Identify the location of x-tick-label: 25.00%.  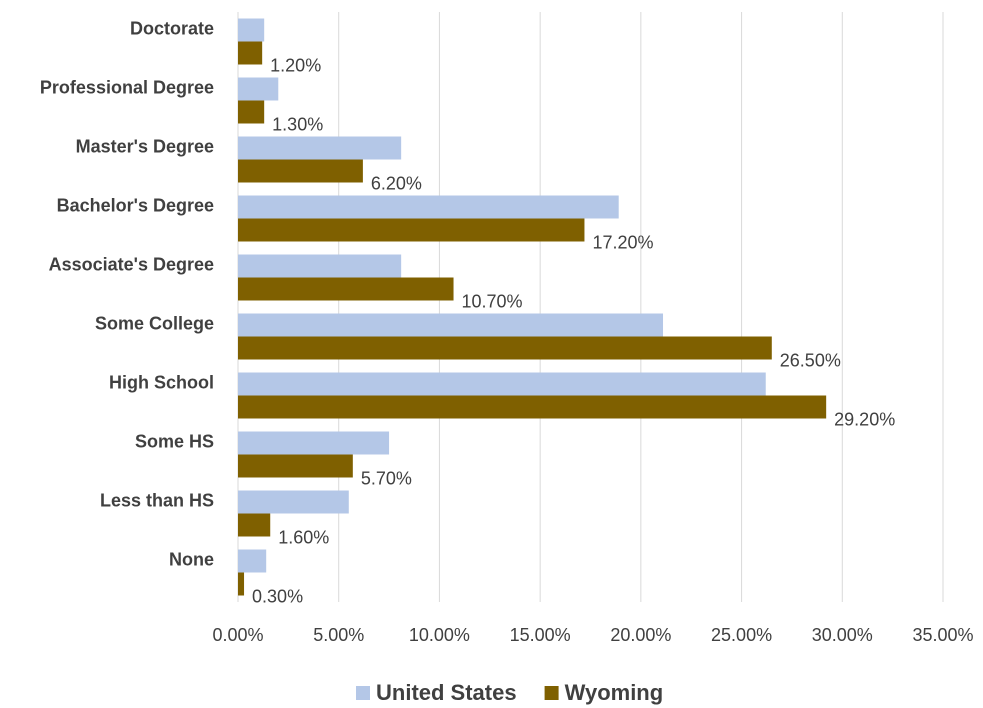
(741, 635).